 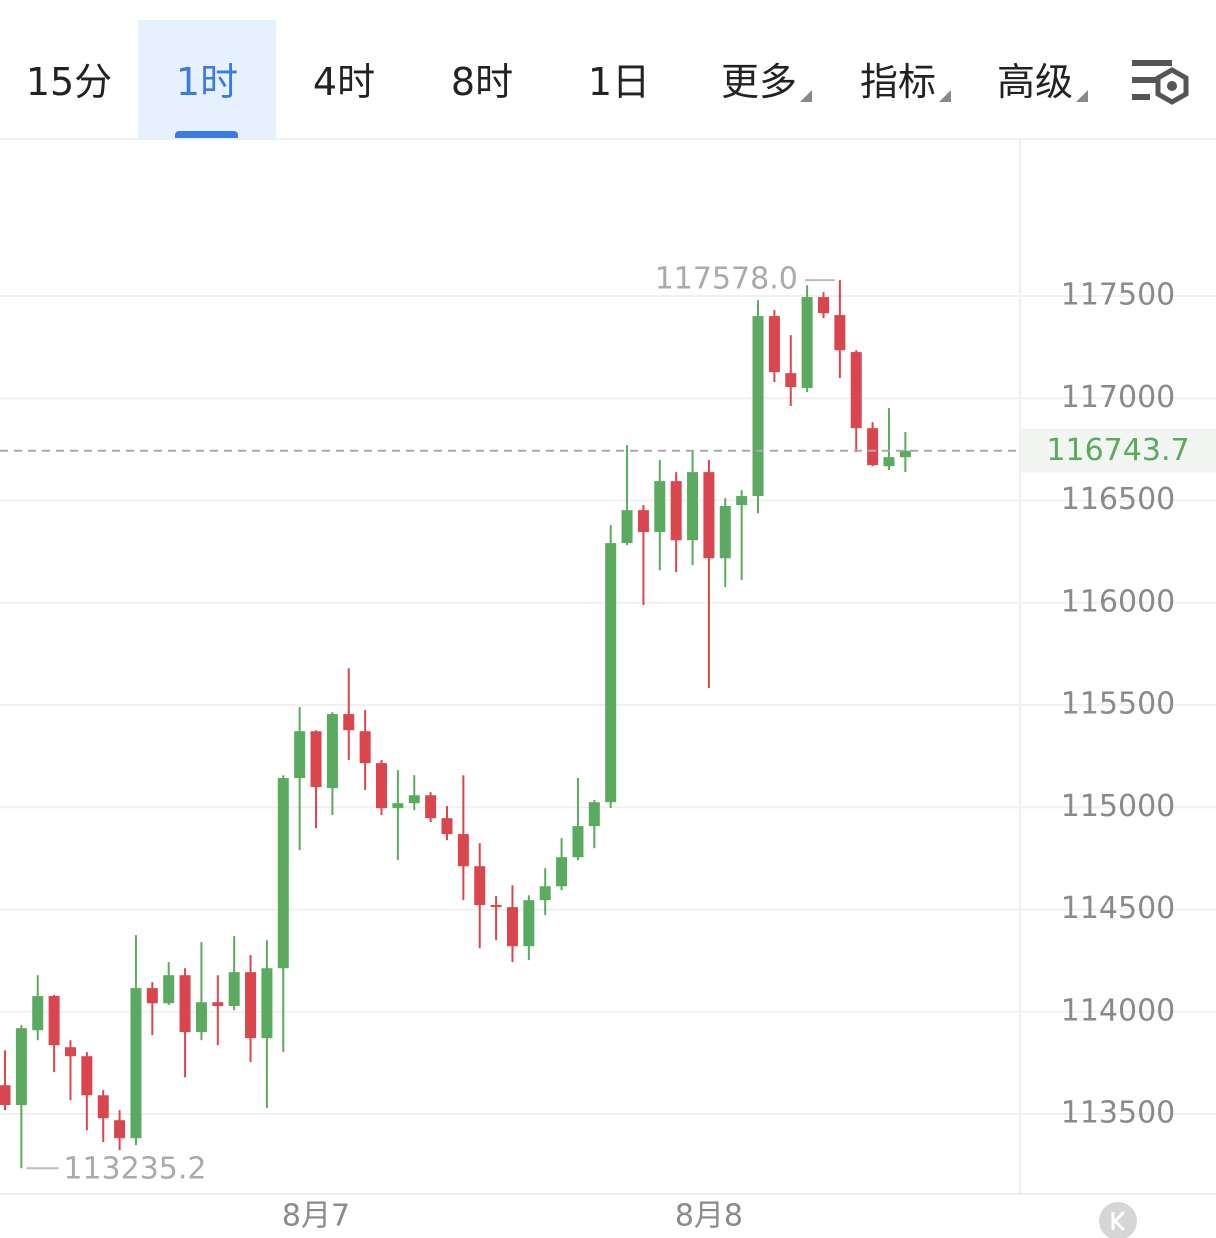 I want to click on x-tick-label: 8月8, so click(x=709, y=1216).